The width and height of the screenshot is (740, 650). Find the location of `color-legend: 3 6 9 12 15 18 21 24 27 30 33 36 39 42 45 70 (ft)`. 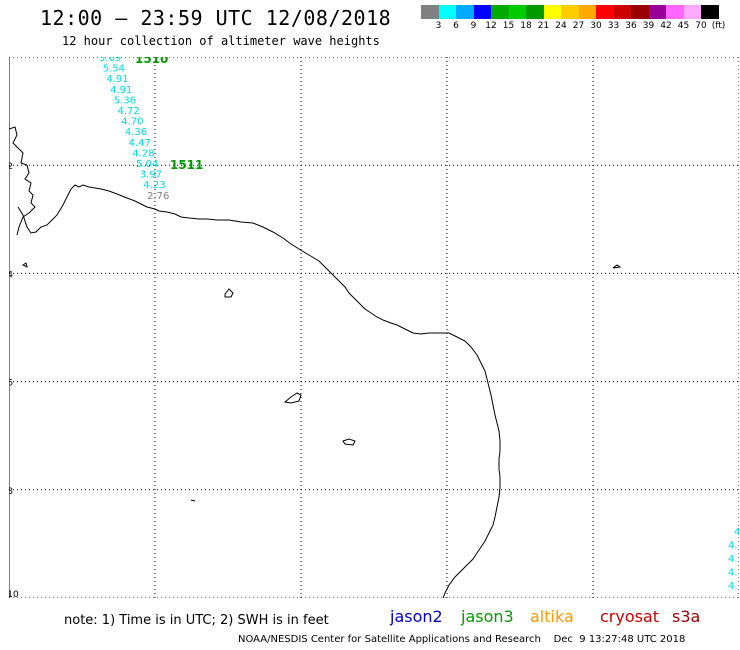

color-legend: 3 6 9 12 15 18 21 24 27 30 33 36 39 42 45 70 (ft) is located at coordinates (573, 20).